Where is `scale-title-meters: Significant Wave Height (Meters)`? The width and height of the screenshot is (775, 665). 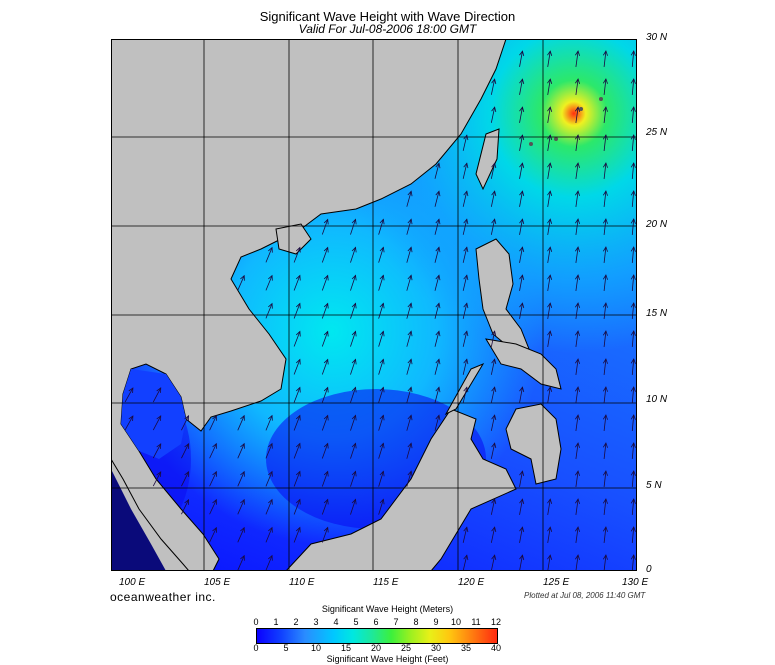 scale-title-meters: Significant Wave Height (Meters) is located at coordinates (387, 609).